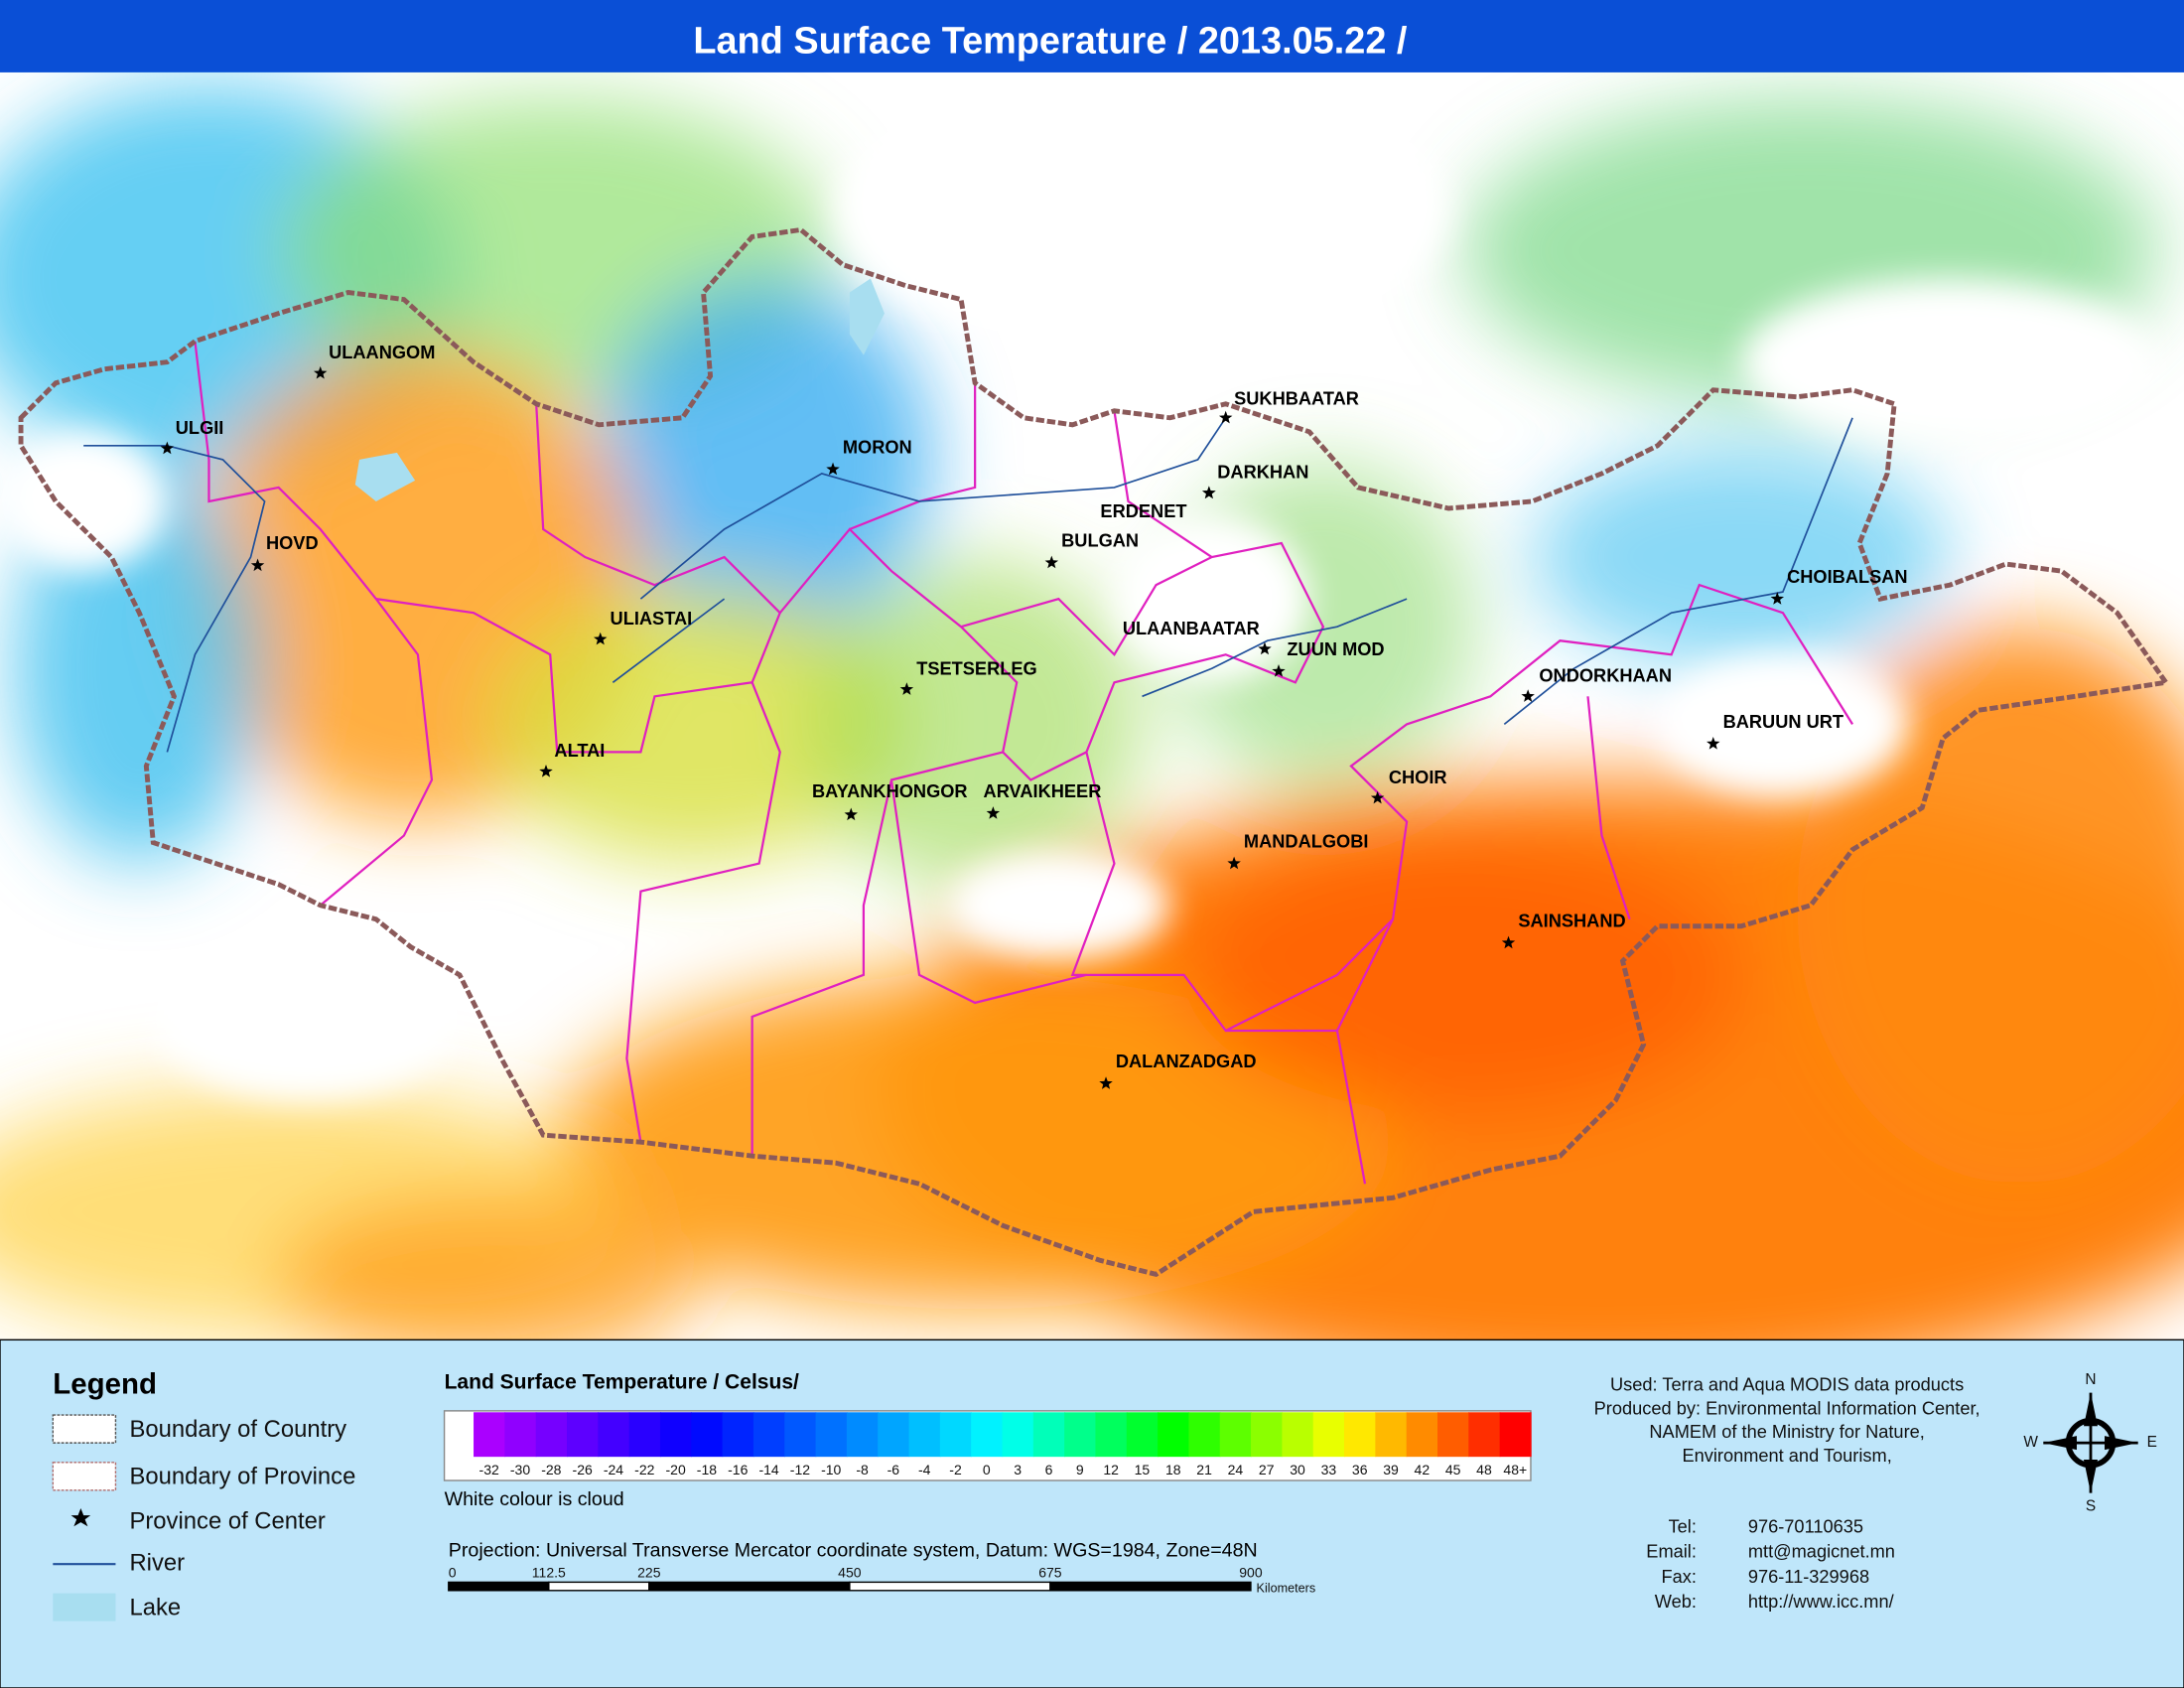 The width and height of the screenshot is (2184, 1688). I want to click on colorbar-label: 36, so click(1360, 1469).